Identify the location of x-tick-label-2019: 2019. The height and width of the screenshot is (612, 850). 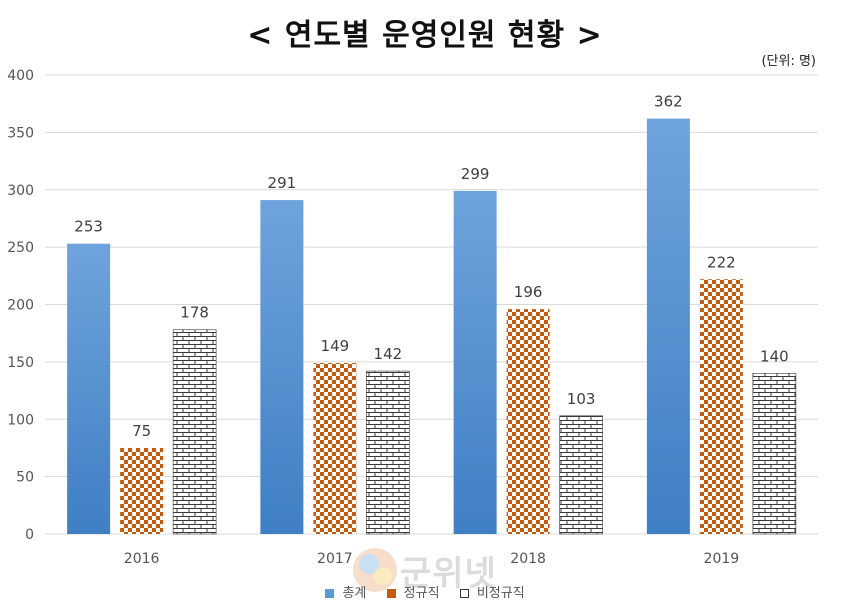
(722, 559).